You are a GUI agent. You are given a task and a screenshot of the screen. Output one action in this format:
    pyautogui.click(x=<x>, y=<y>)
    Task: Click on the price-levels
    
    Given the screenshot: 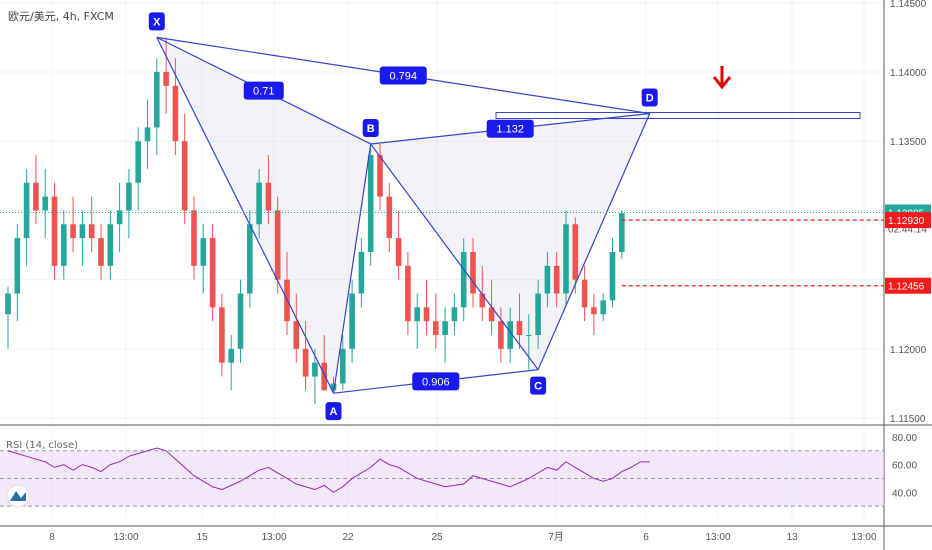 What is the action you would take?
    pyautogui.click(x=442, y=249)
    